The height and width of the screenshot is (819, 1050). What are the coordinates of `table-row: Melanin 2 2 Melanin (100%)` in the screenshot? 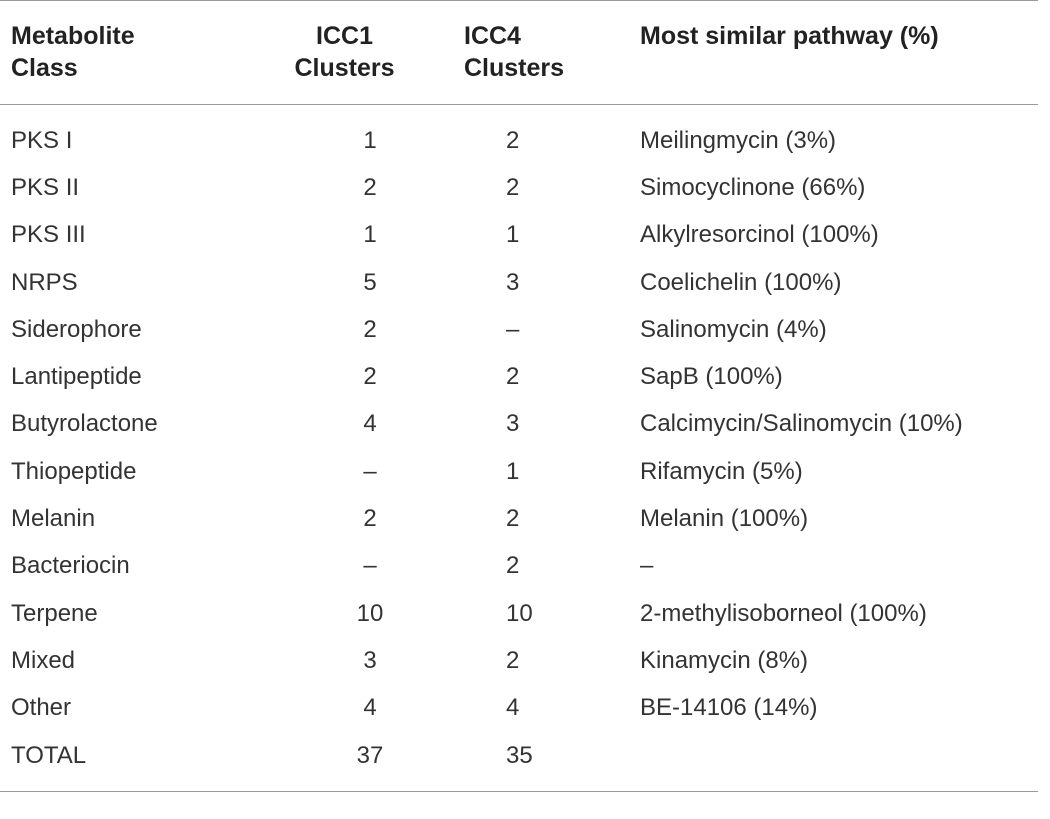 It's located at (519, 518).